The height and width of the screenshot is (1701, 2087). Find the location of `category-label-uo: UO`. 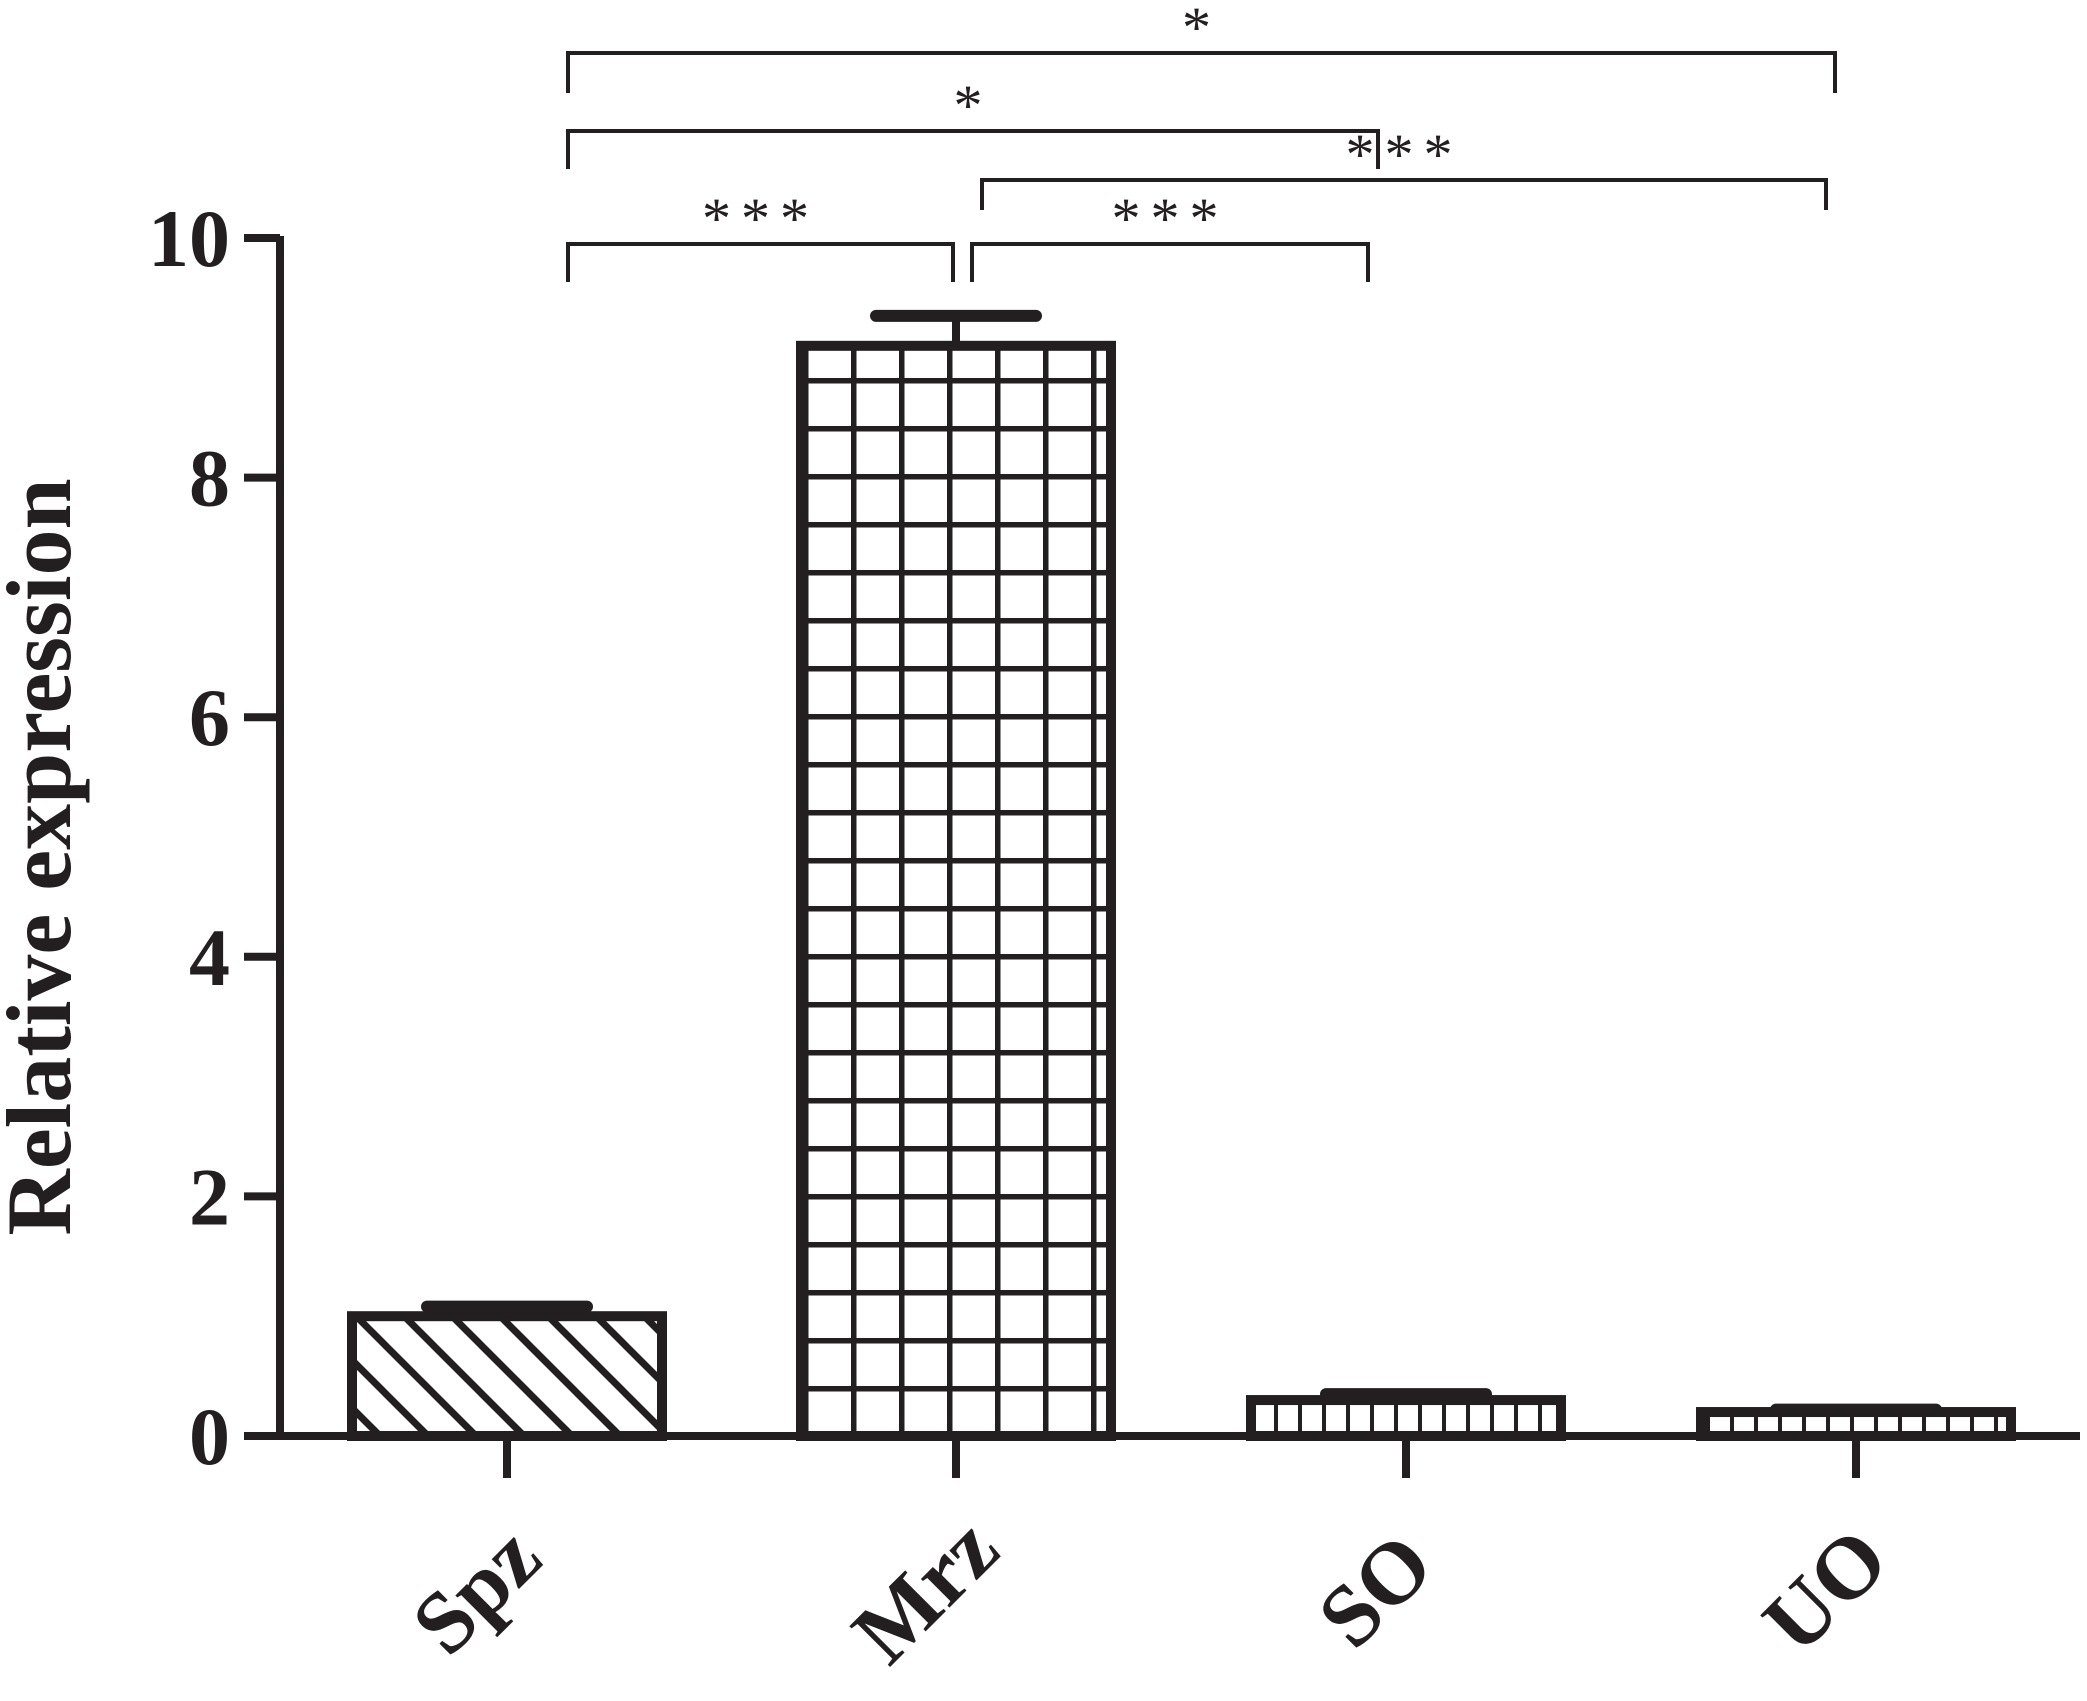

category-label-uo: UO is located at coordinates (1826, 1591).